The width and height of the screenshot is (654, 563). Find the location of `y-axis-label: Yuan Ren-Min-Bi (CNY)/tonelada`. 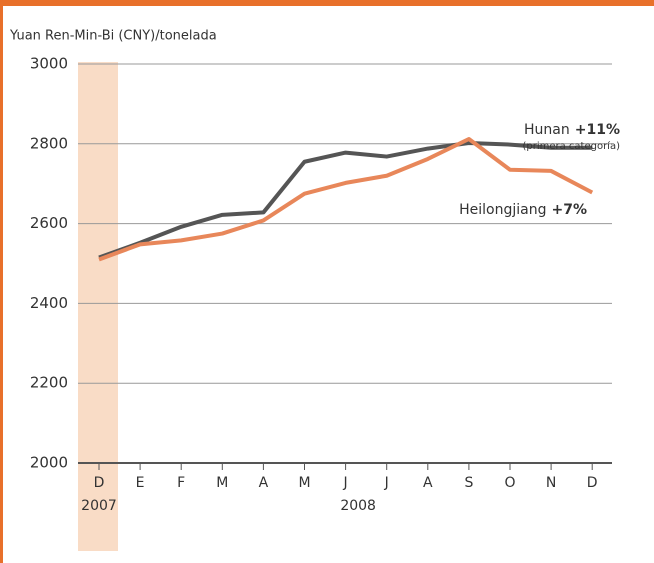

y-axis-label: Yuan Ren-Min-Bi (CNY)/tonelada is located at coordinates (113, 36).